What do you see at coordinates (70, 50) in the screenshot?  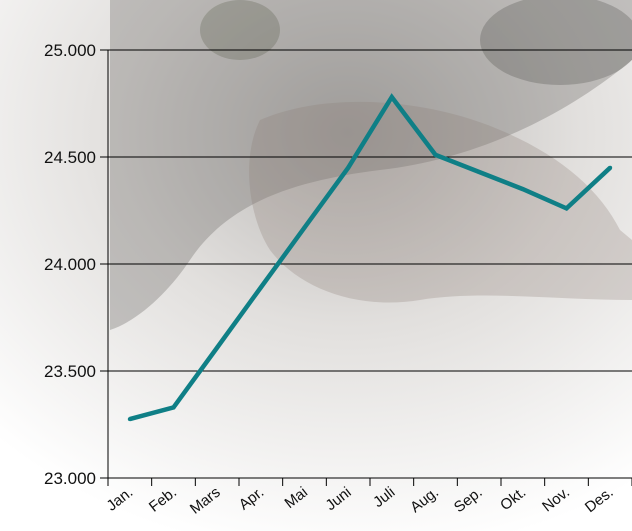 I see `y-tick-label: 25.000` at bounding box center [70, 50].